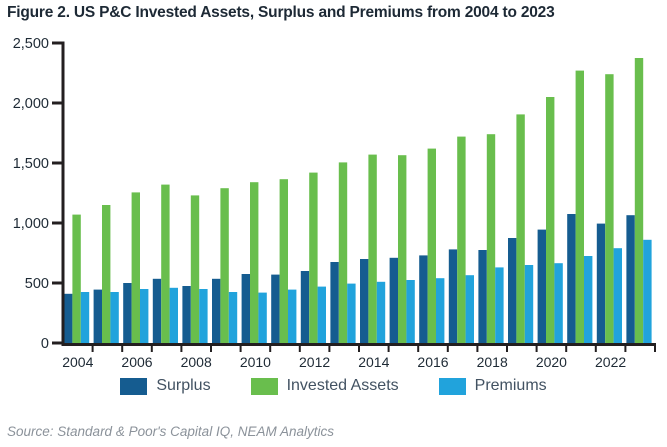 This screenshot has height=447, width=667. I want to click on bar-invested-assets-2007, so click(165, 264).